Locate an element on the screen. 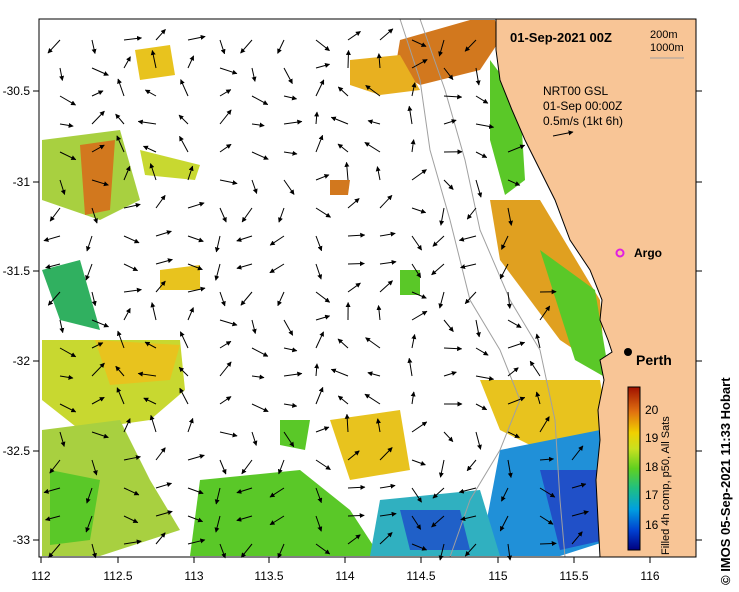 This screenshot has width=739, height=592. date-title: 01-Sep-2021 00Z is located at coordinates (561, 37).